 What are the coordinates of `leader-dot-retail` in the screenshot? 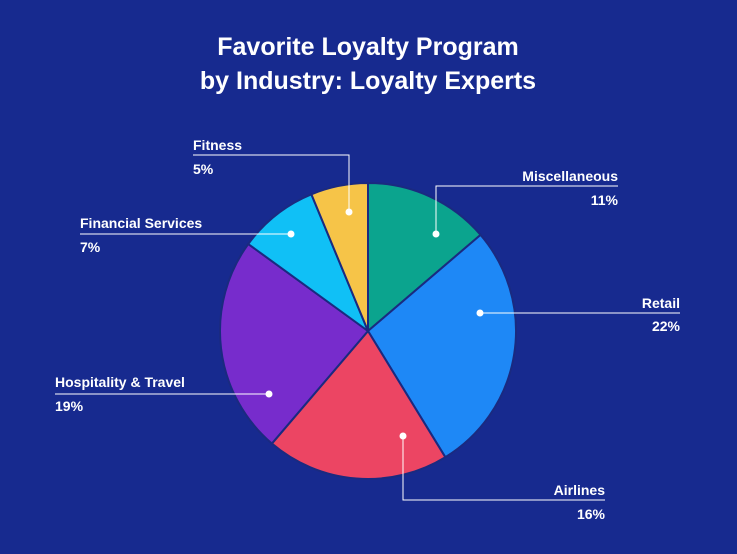 It's located at (480, 313).